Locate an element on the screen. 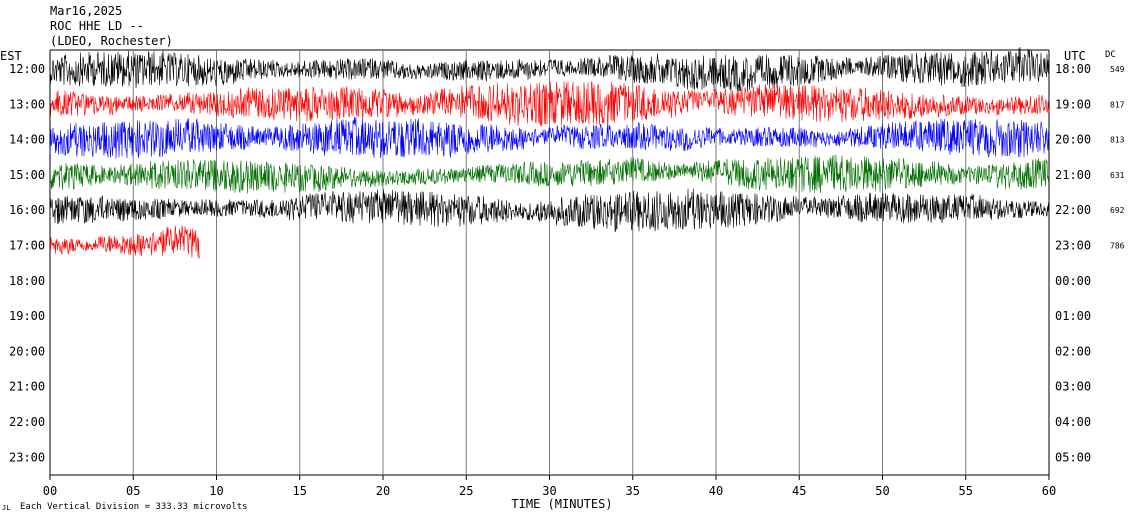 Image resolution: width=1130 pixels, height=519 pixels. x-tick-label: 15 is located at coordinates (300, 491).